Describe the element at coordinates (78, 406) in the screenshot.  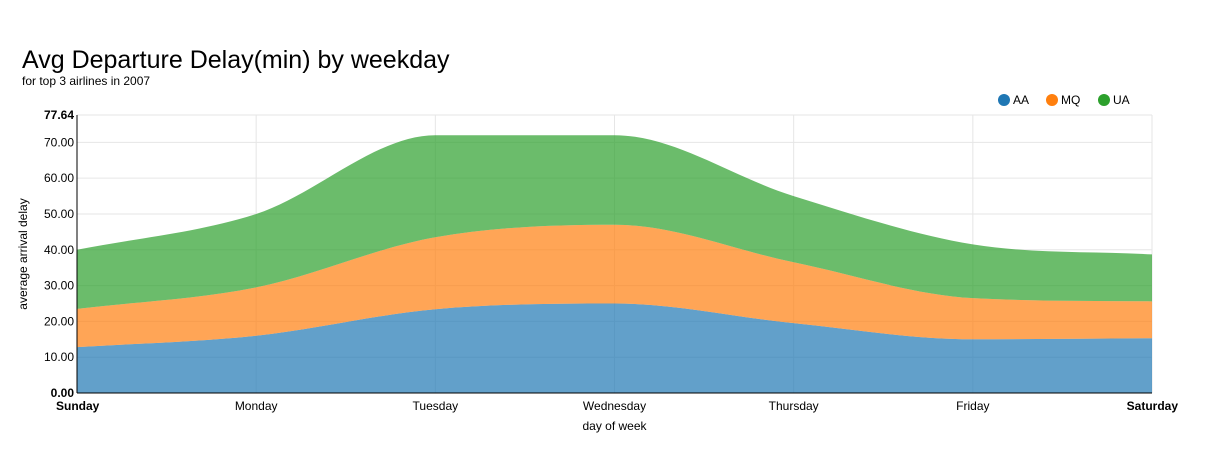
I see `x-tick-label: Sunday` at that location.